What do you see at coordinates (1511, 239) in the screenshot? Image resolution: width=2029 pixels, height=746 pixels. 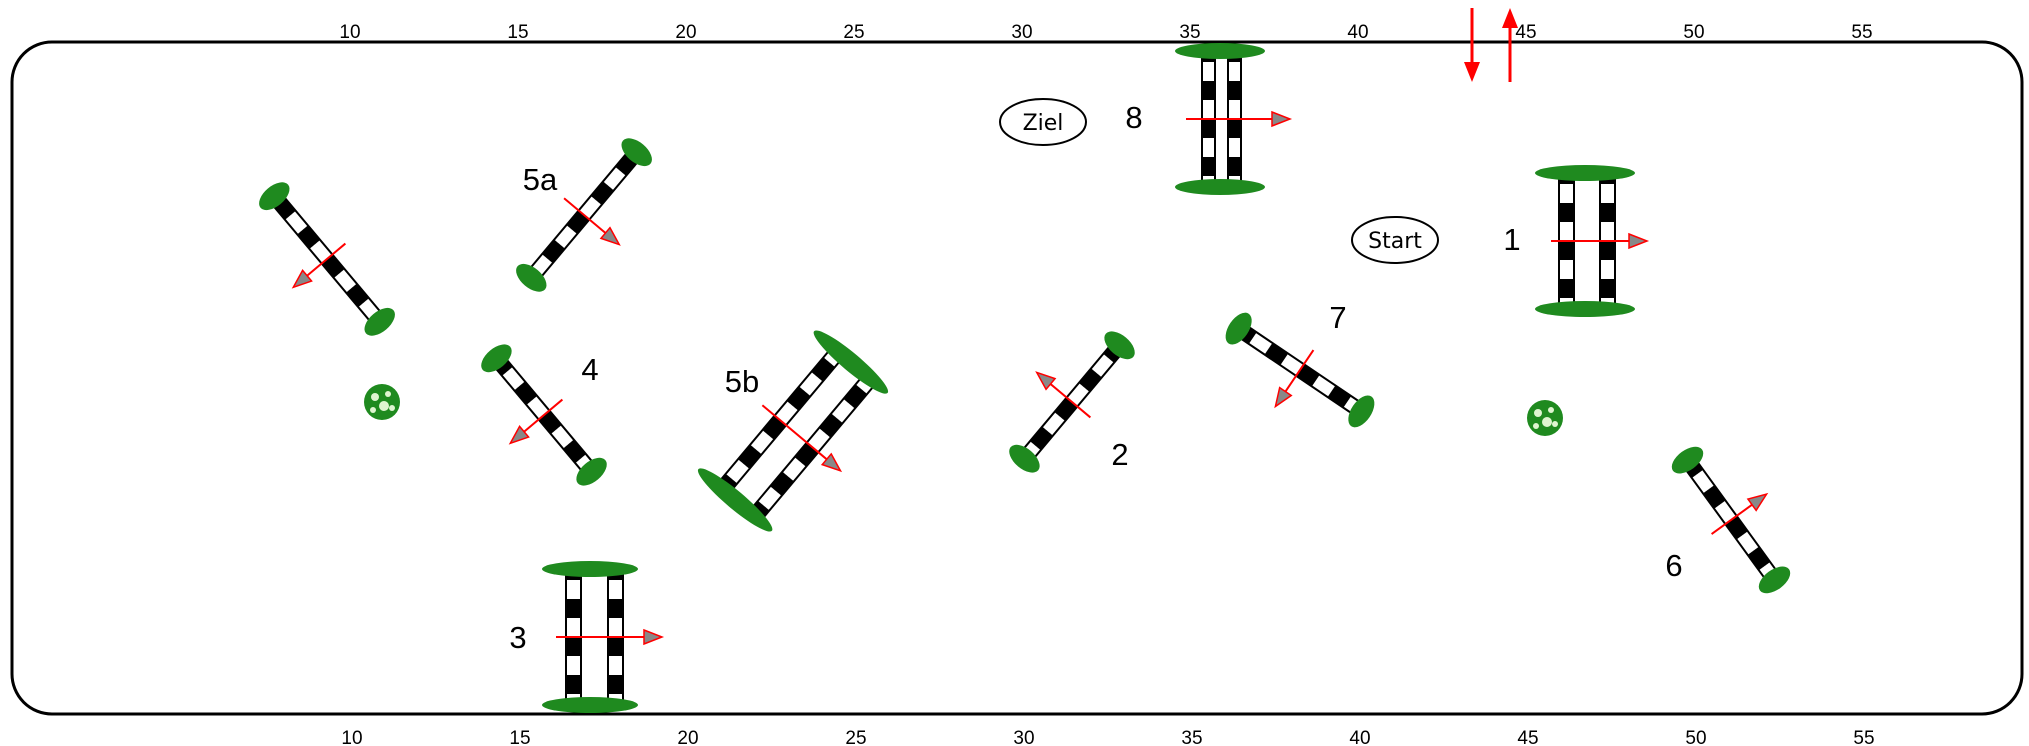 I see `jump-1-label: 1` at bounding box center [1511, 239].